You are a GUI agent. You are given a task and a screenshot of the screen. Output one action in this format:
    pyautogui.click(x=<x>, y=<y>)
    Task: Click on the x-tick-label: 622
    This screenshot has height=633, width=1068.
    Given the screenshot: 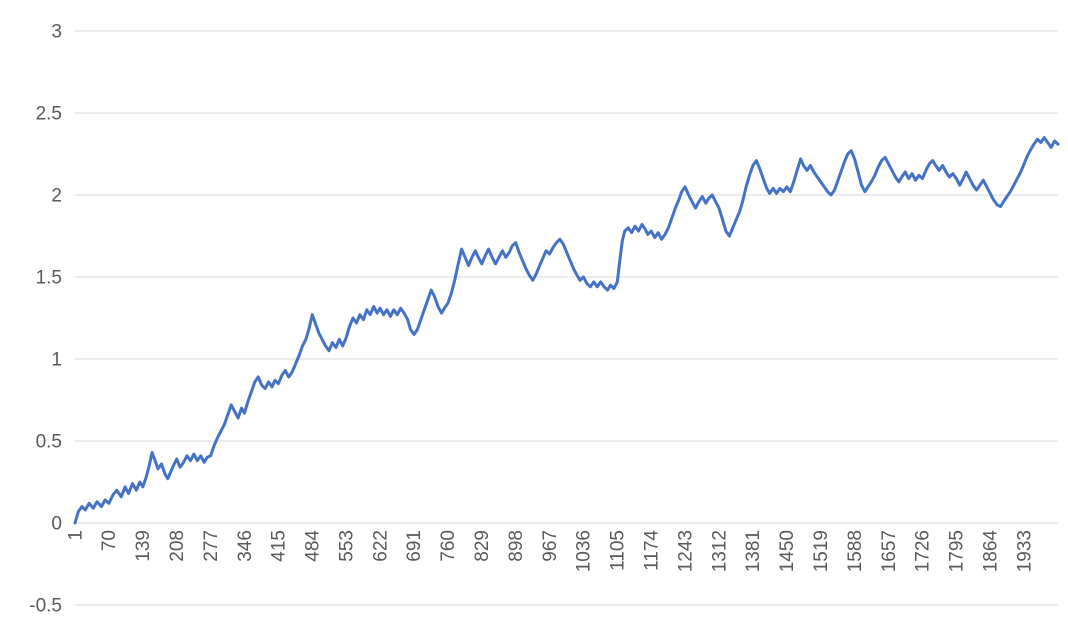 What is the action you would take?
    pyautogui.click(x=380, y=546)
    